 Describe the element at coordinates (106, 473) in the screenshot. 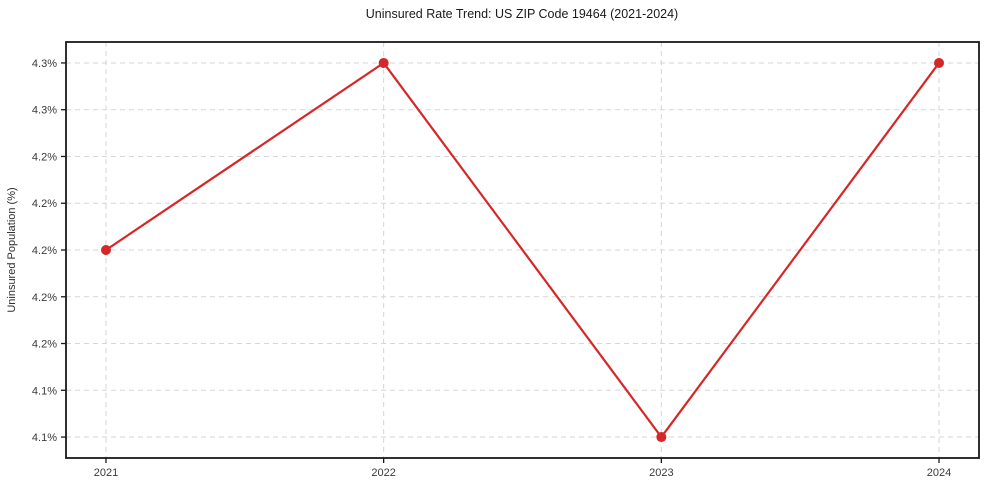

I see `x-tick-label: 2021` at that location.